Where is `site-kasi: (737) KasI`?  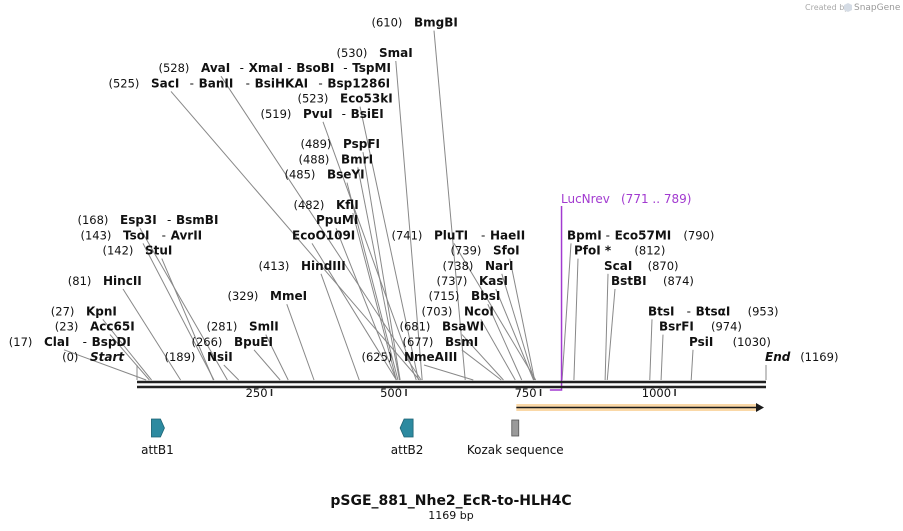
site-kasi: (737) KasI is located at coordinates (473, 281).